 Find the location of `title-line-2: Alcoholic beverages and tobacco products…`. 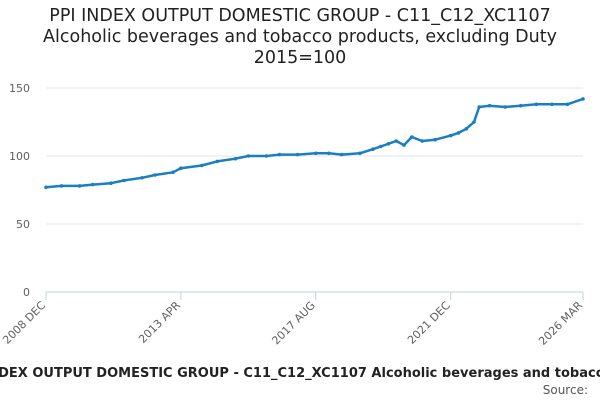

title-line-2: Alcoholic beverages and tobacco products… is located at coordinates (300, 37).